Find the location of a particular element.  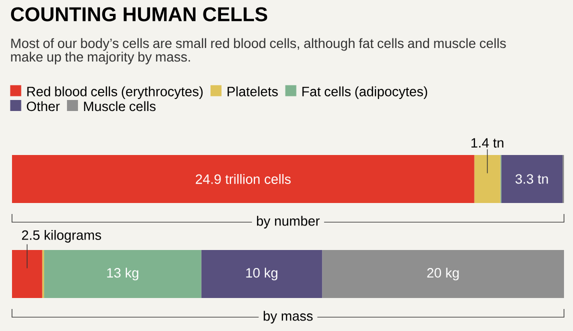

legend-label: Fat cells (adipocytes) is located at coordinates (365, 92).